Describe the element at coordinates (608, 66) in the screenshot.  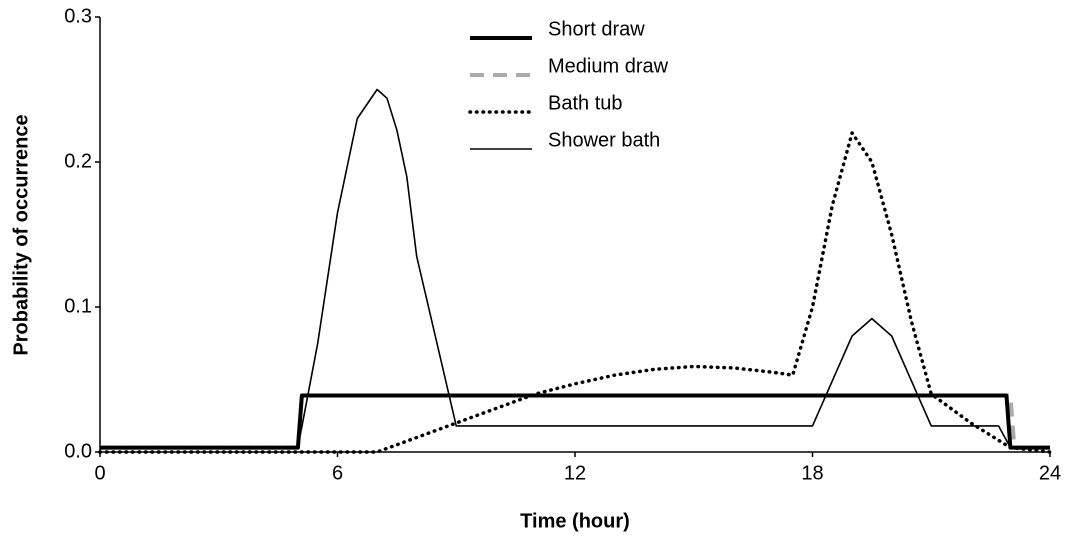
I see `legend-label: Medium draw` at that location.